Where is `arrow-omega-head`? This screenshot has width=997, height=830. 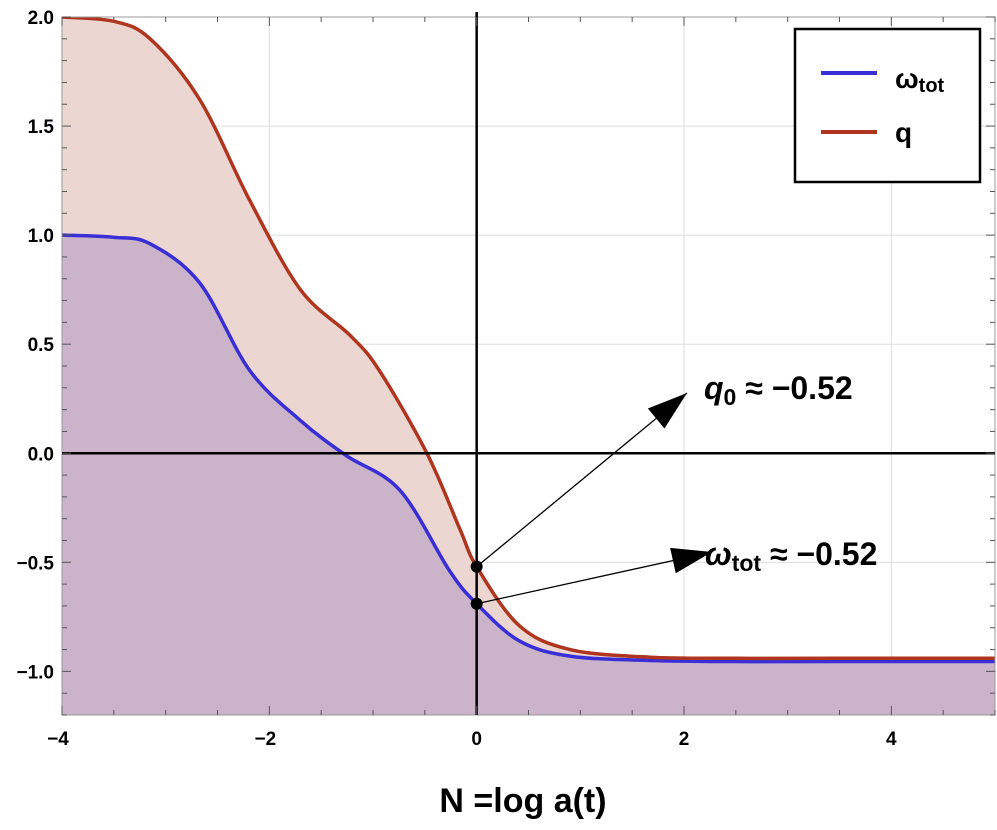 arrow-omega-head is located at coordinates (691, 560).